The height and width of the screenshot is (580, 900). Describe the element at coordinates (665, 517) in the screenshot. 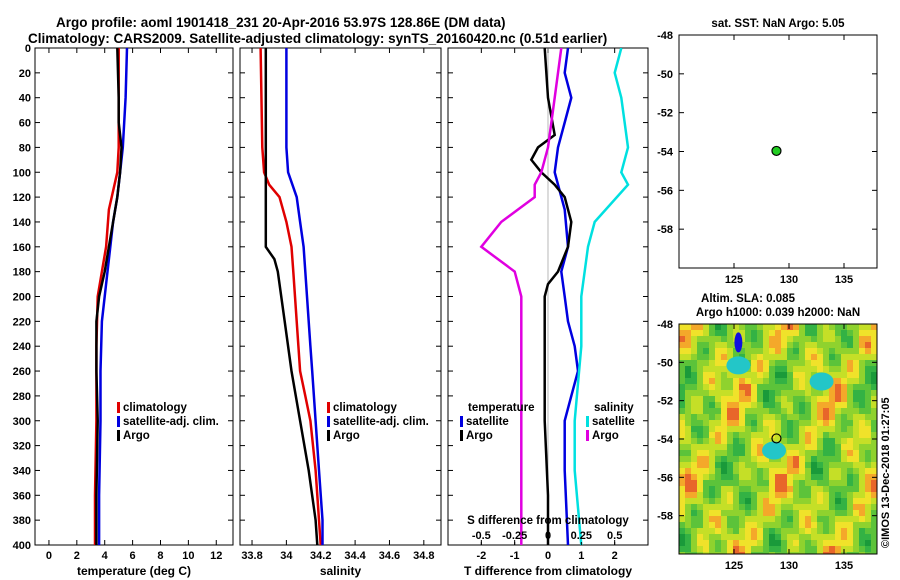

I see `sla_map-ytick-label: -58` at that location.